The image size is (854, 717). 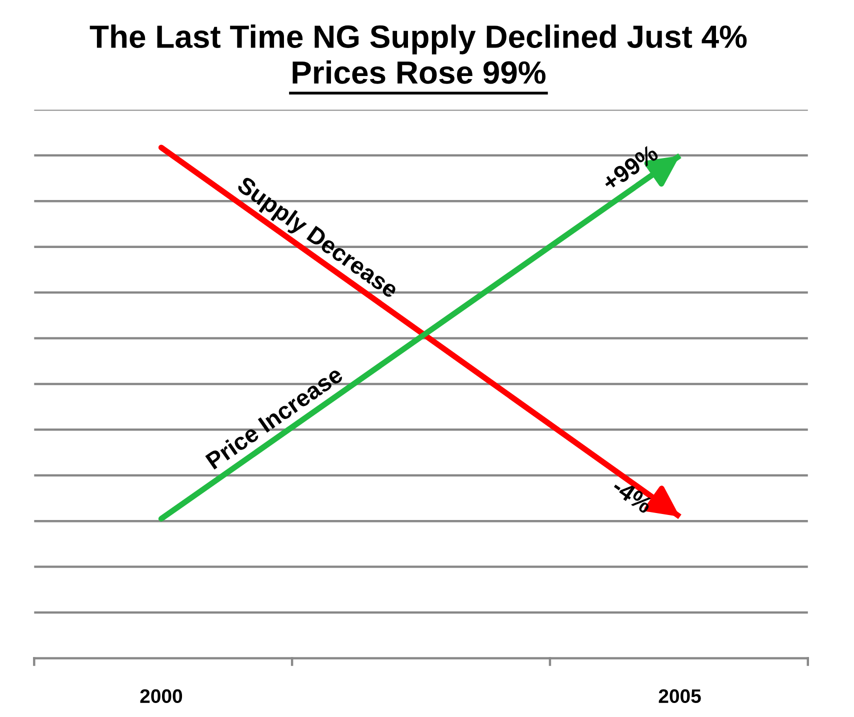 I want to click on chart-subtitle: Prices Rose 99%, so click(x=419, y=72).